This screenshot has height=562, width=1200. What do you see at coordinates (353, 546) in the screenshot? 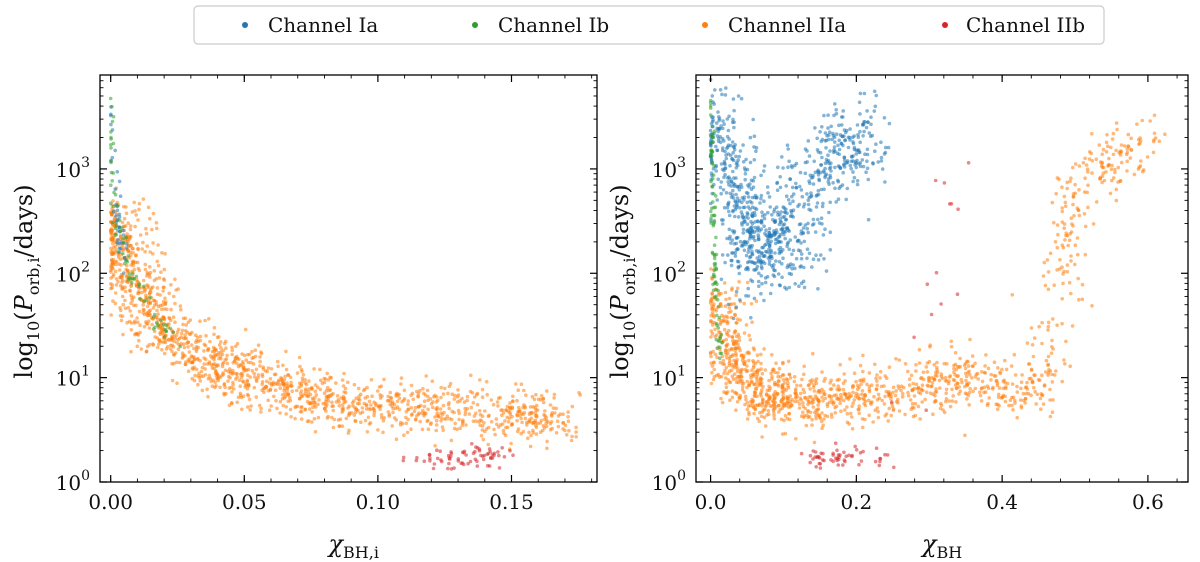
I see `left-x-axis-label: χBH,i` at bounding box center [353, 546].